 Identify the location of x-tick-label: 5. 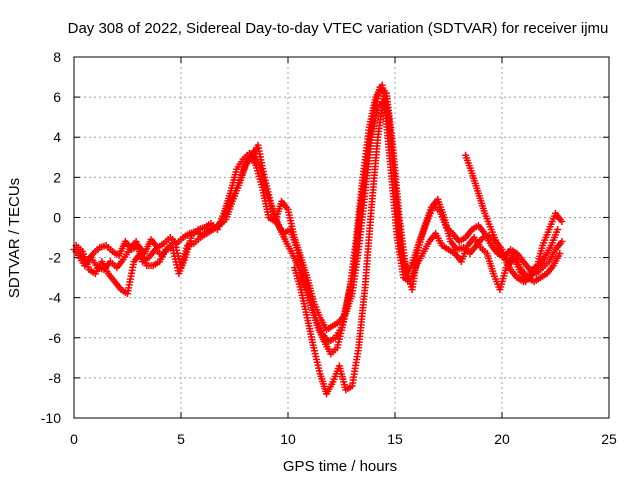
(181, 439).